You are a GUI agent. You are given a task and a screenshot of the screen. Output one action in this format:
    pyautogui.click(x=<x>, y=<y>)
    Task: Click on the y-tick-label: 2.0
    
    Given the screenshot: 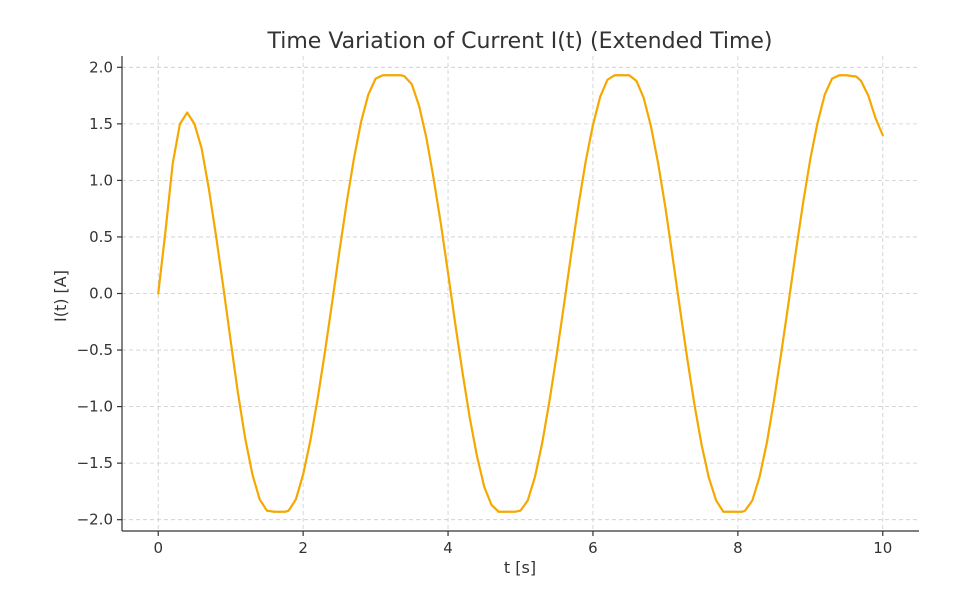 What is the action you would take?
    pyautogui.click(x=101, y=67)
    